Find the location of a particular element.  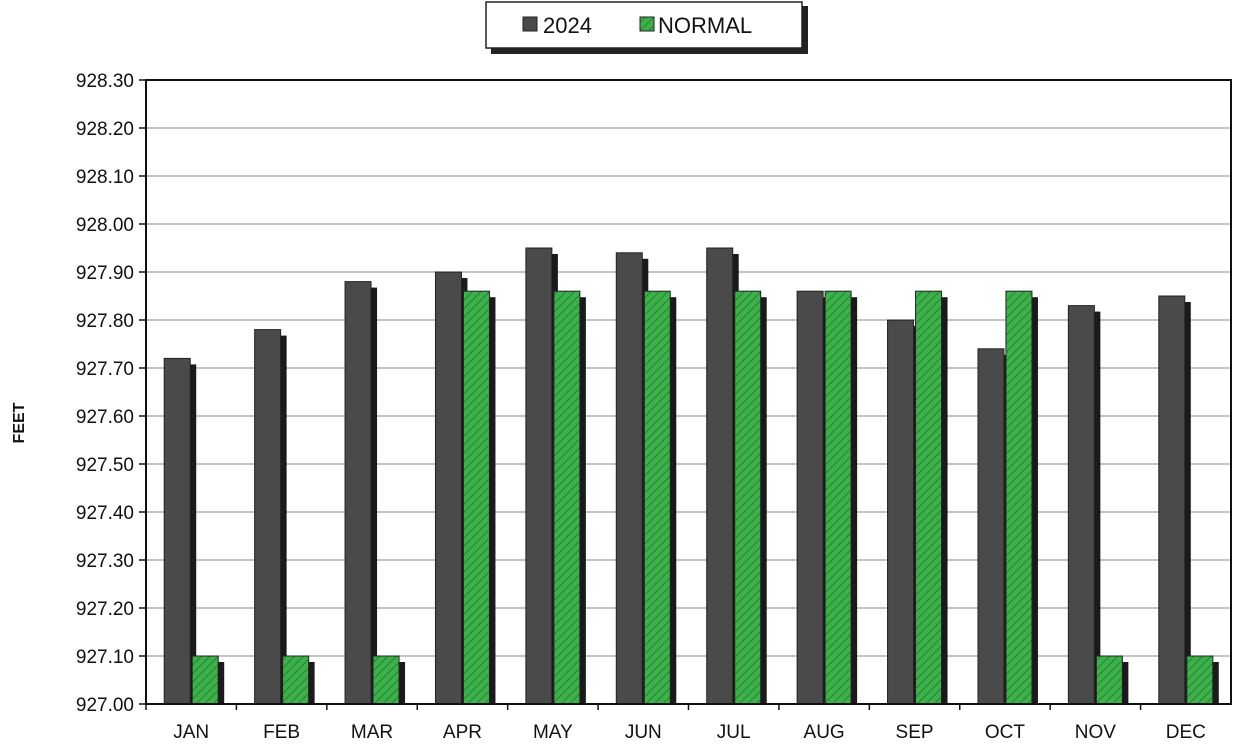

x-tick-label: JUL is located at coordinates (734, 732).